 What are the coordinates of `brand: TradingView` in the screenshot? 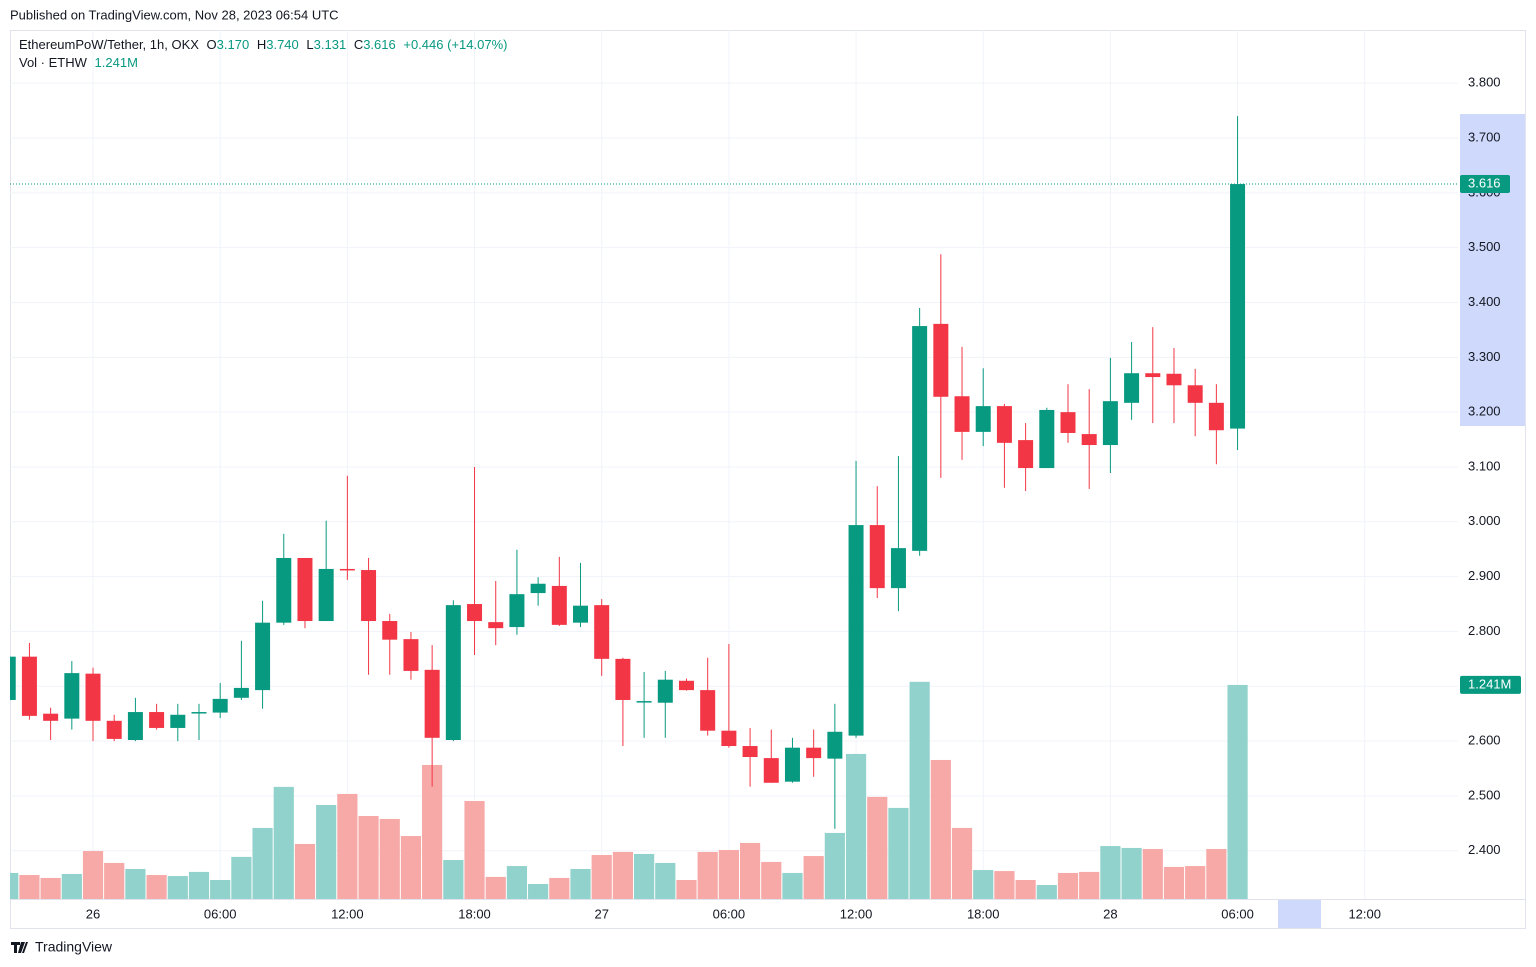 It's located at (74, 947).